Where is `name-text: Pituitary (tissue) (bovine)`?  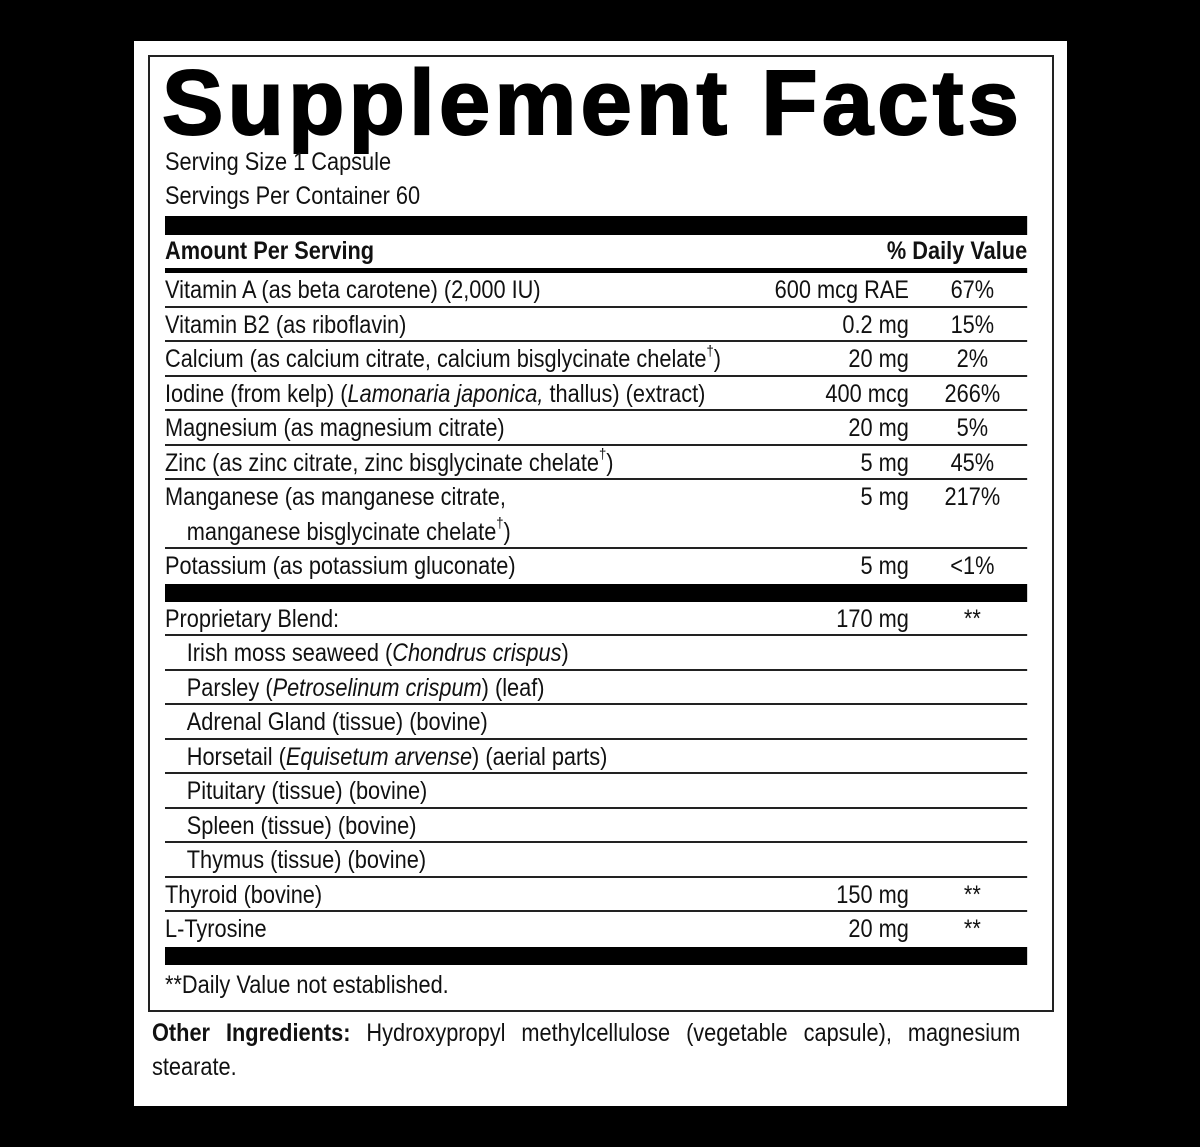 name-text: Pituitary (tissue) (bovine) is located at coordinates (307, 791).